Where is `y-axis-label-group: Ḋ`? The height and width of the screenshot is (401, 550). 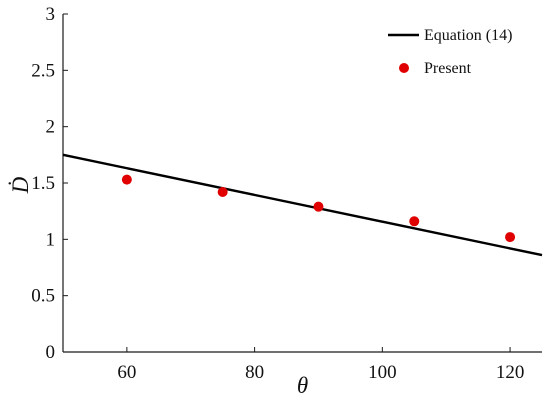
y-axis-label-group: Ḋ is located at coordinates (20, 185).